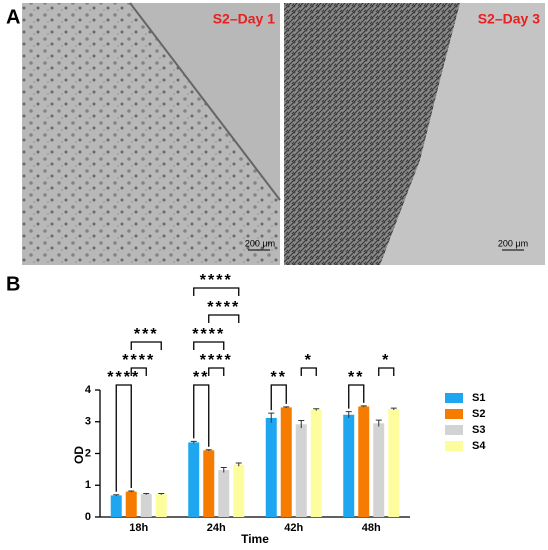 The width and height of the screenshot is (548, 550). What do you see at coordinates (478, 398) in the screenshot?
I see `legend-label: S1` at bounding box center [478, 398].